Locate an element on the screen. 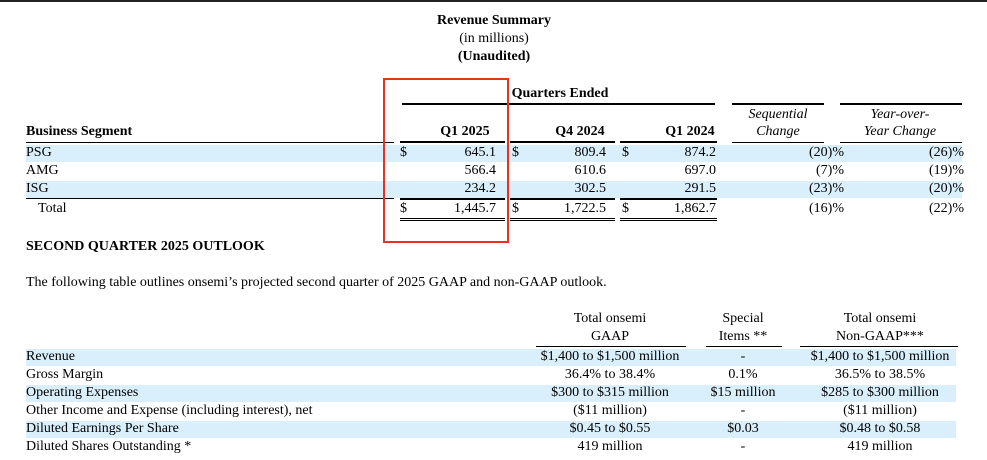 The image size is (987, 460). col-sequential-line2: Change is located at coordinates (778, 131).